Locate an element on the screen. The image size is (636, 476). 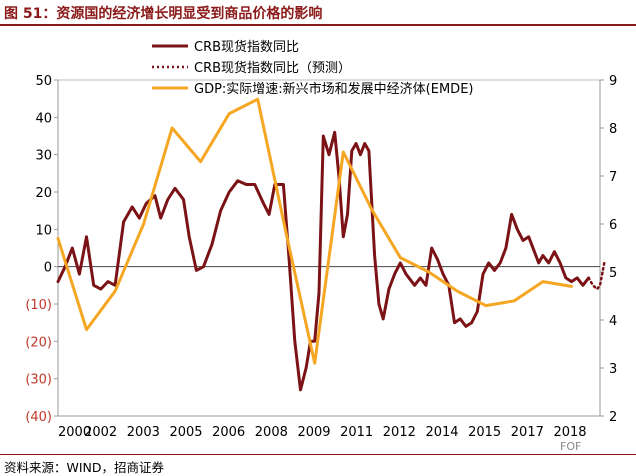
x-tick-label: 2017 is located at coordinates (527, 432).